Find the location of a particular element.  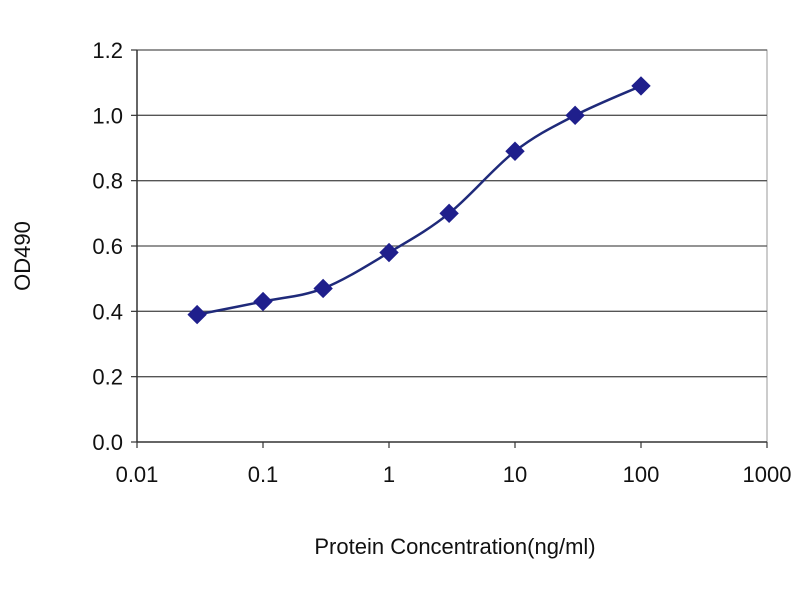

y-axis-title: OD490 is located at coordinates (22, 256).